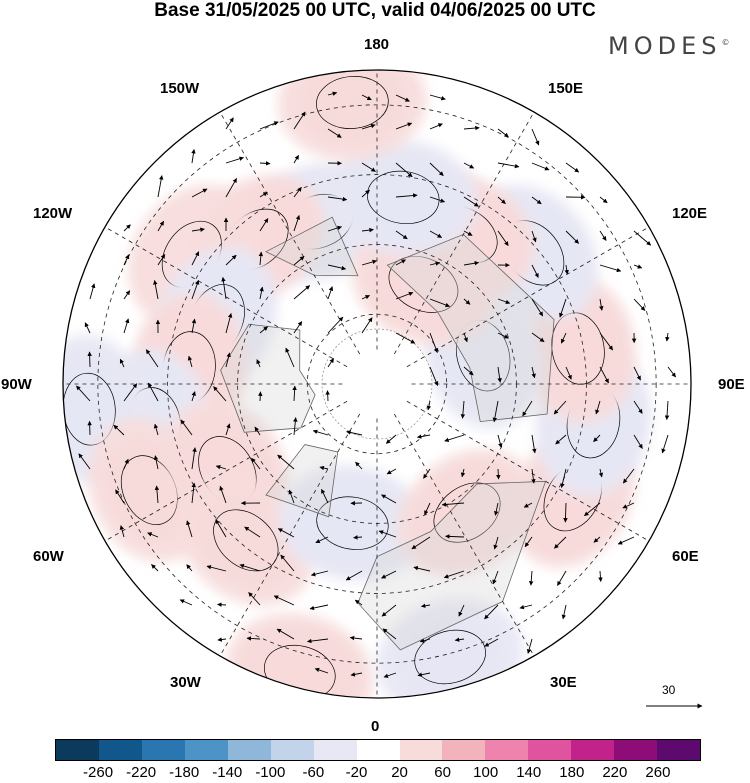 Image resolution: width=750 pixels, height=783 pixels. I want to click on colorbar-tick-label: -260, so click(98, 772).